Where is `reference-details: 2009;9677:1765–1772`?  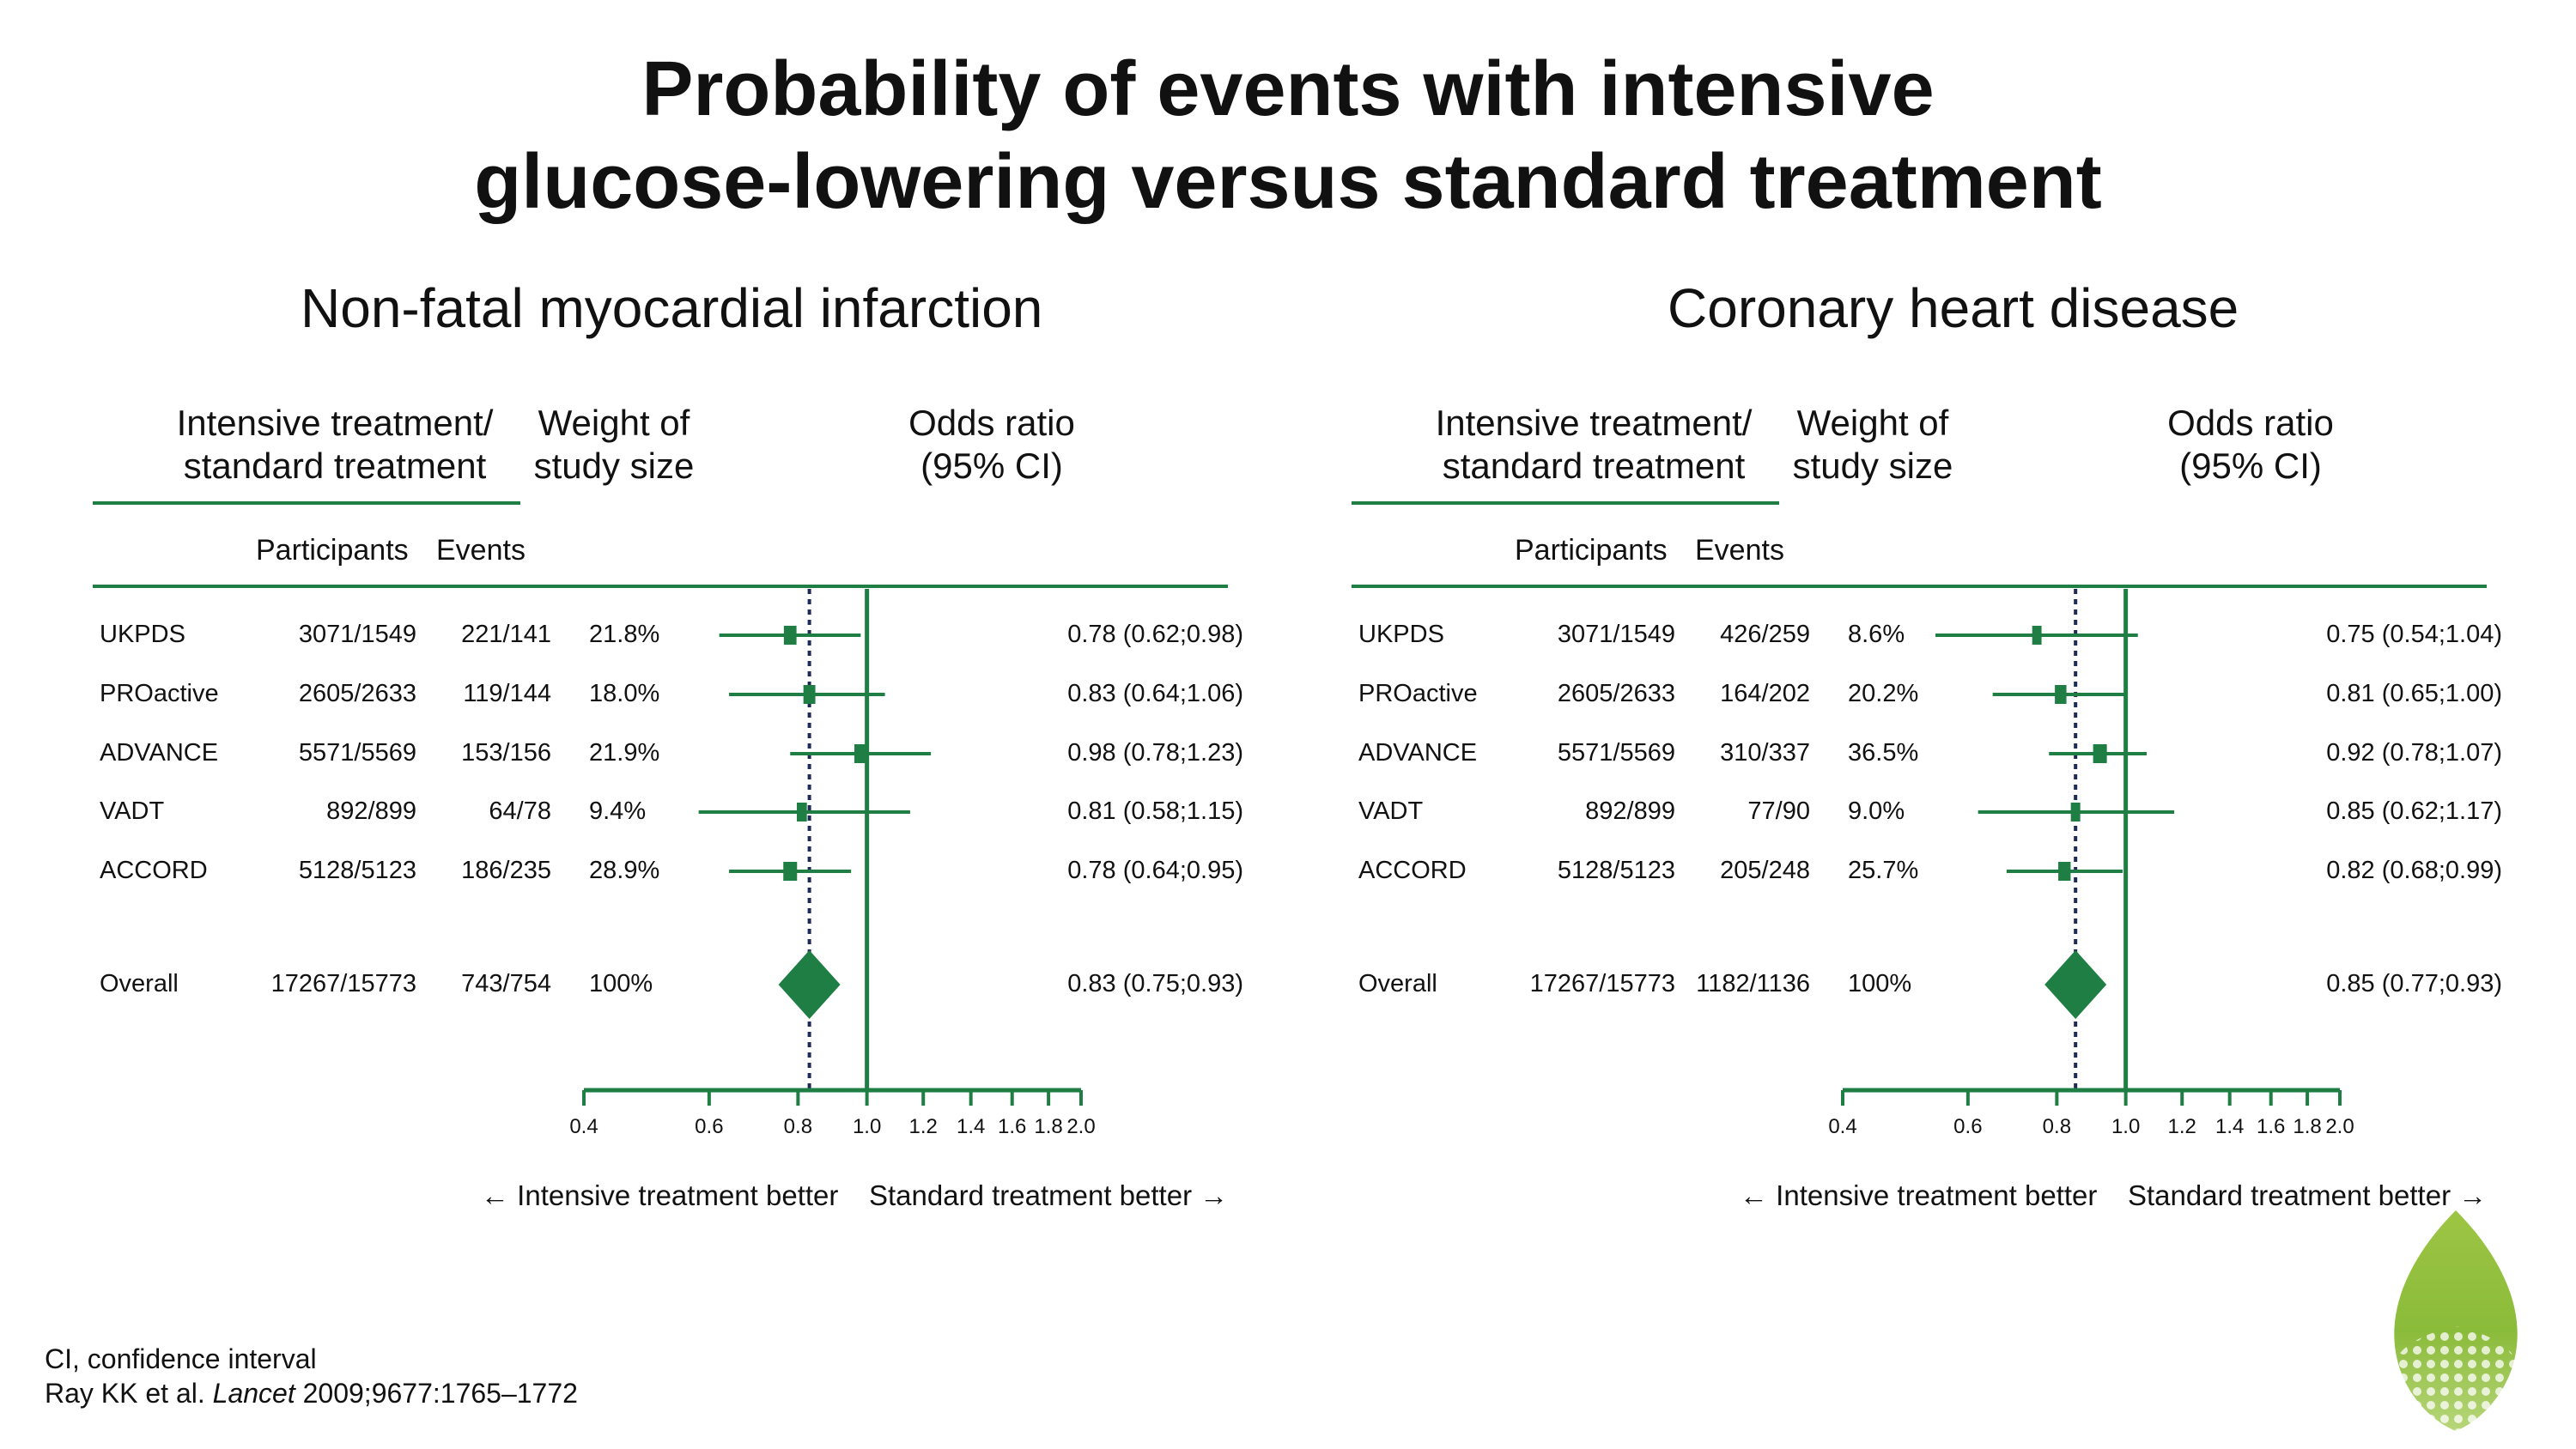 reference-details: 2009;9677:1765–1772 is located at coordinates (436, 1393).